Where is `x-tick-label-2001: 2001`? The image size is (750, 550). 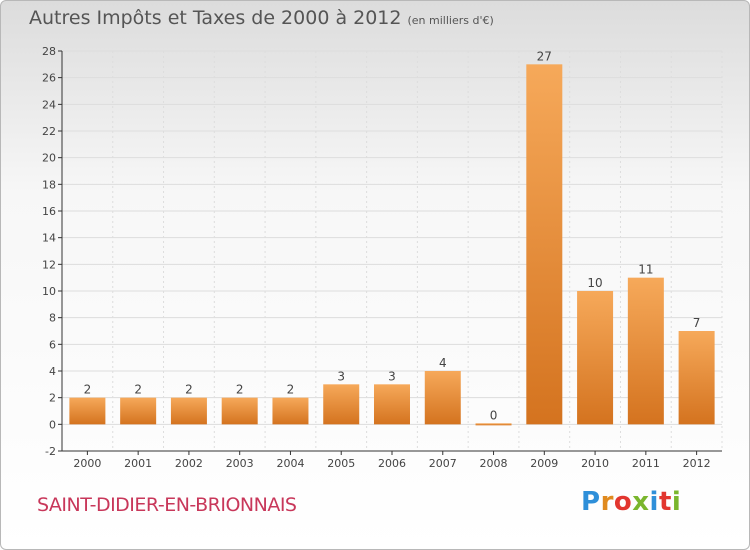
x-tick-label-2001: 2001 is located at coordinates (138, 463).